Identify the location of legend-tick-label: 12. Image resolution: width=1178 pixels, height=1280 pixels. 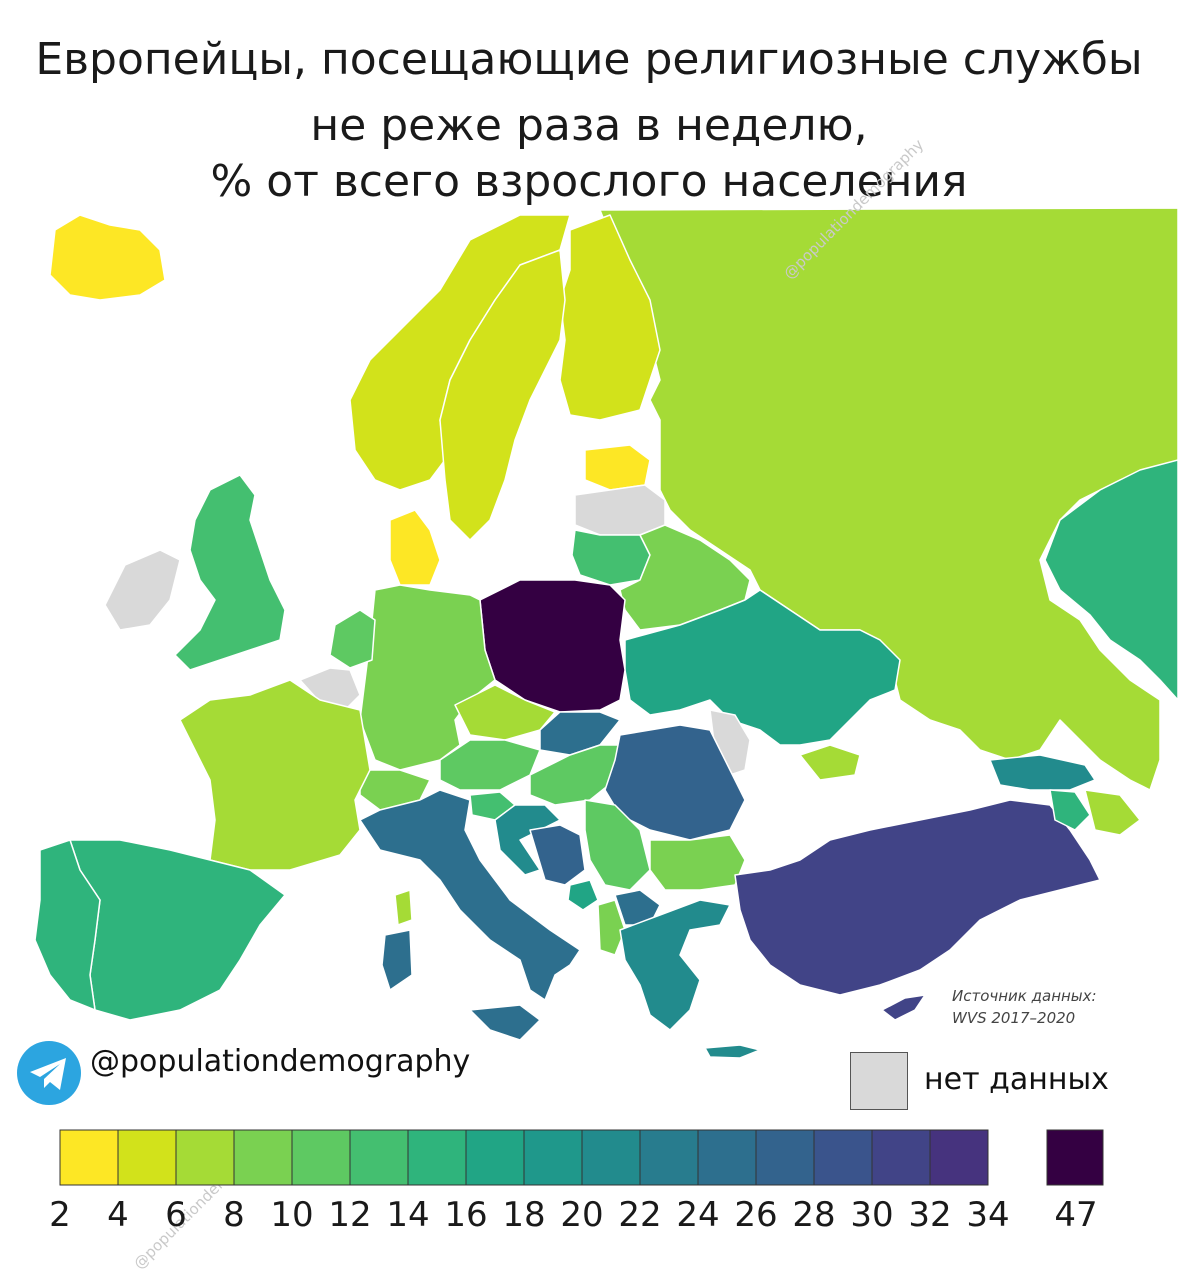
(350, 1215).